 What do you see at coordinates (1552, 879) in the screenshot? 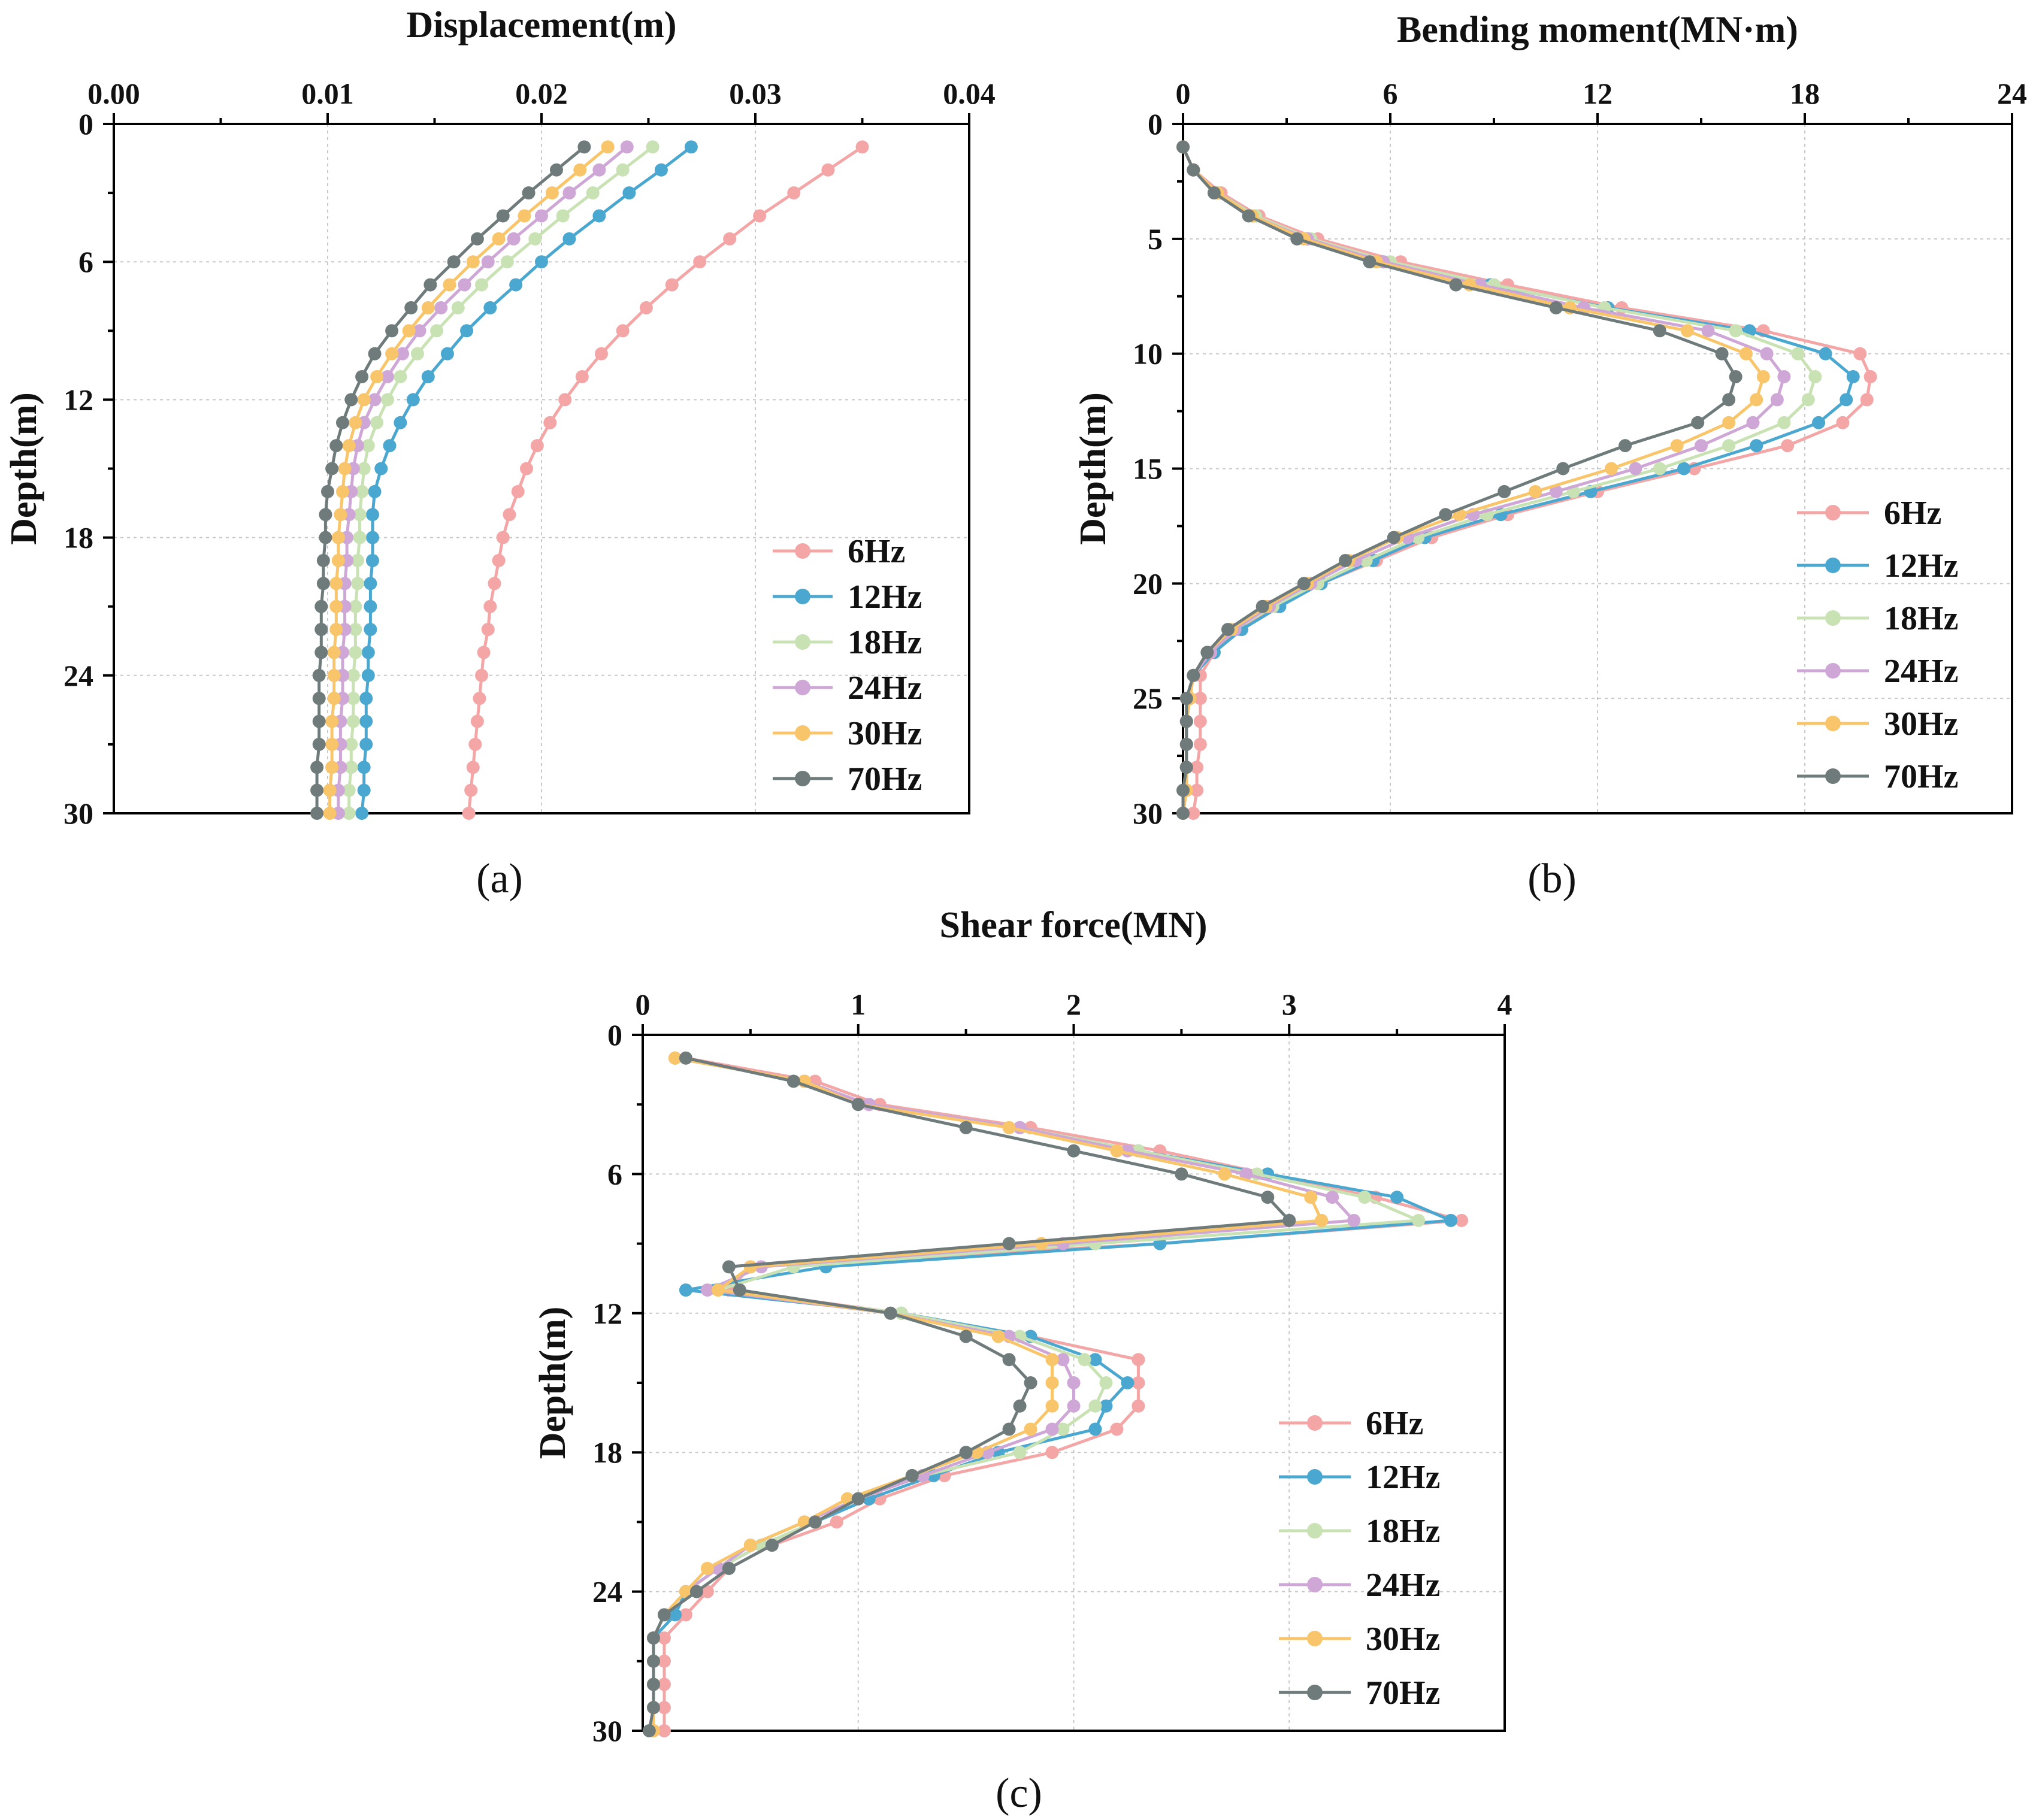
I see `panel-label: (b)` at bounding box center [1552, 879].